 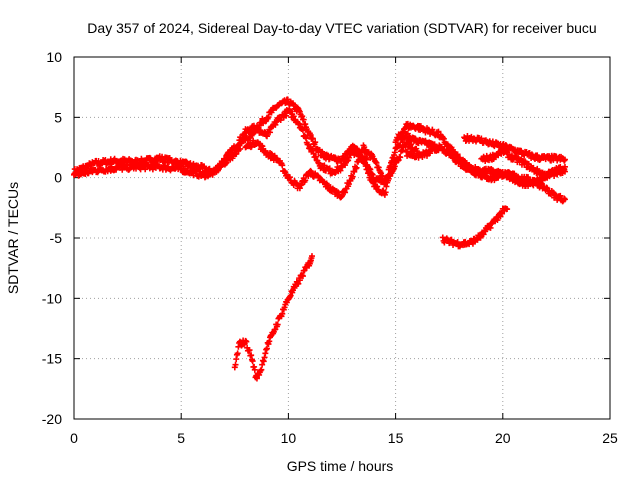 What do you see at coordinates (475, 227) in the screenshot?
I see `series-prn-h` at bounding box center [475, 227].